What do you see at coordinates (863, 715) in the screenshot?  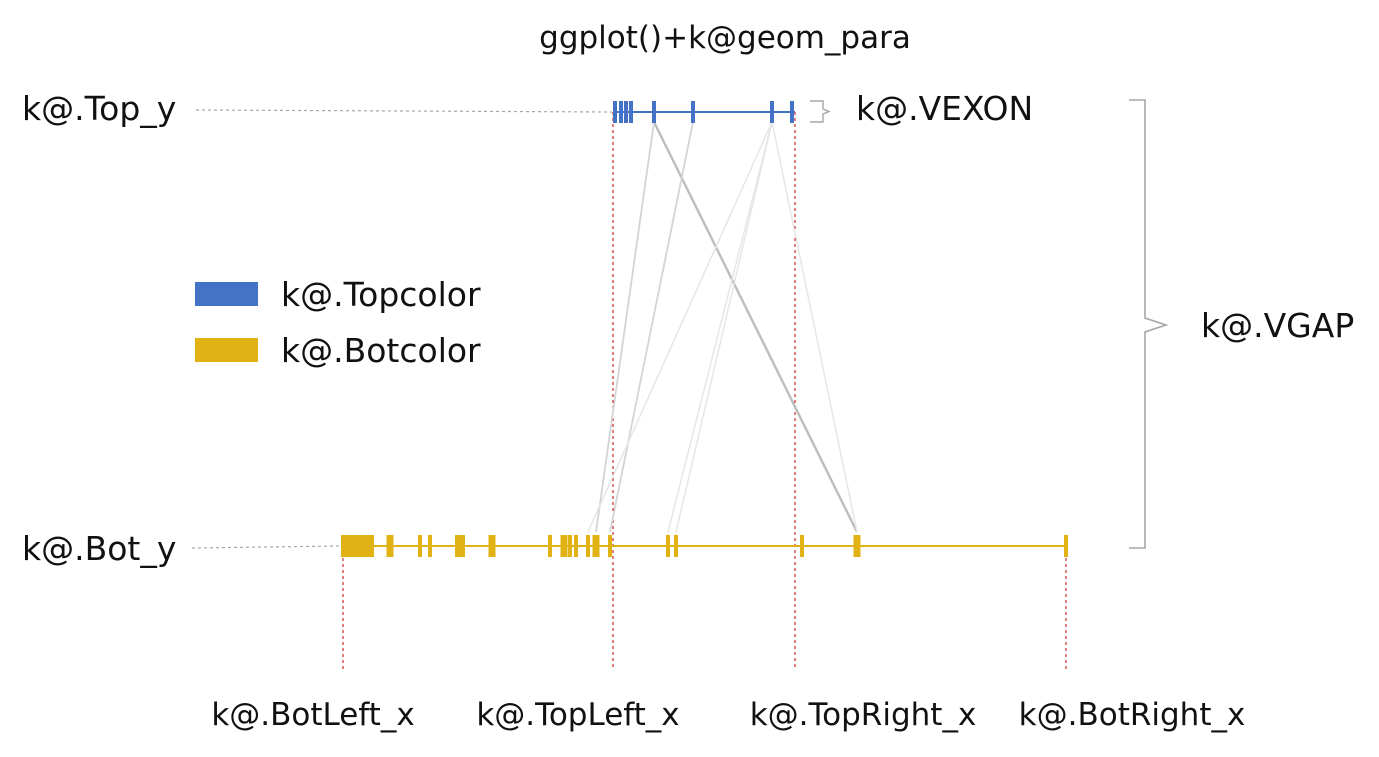 I see `top-right-x-label: k@.TopRight_x` at bounding box center [863, 715].